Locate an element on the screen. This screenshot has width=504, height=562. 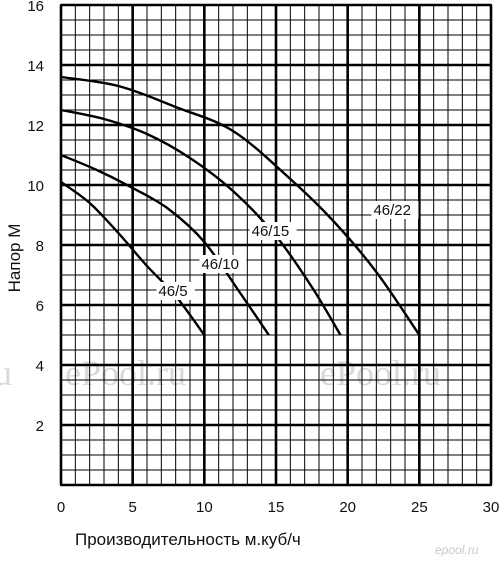
brand-mark: epool.ru is located at coordinates (457, 550).